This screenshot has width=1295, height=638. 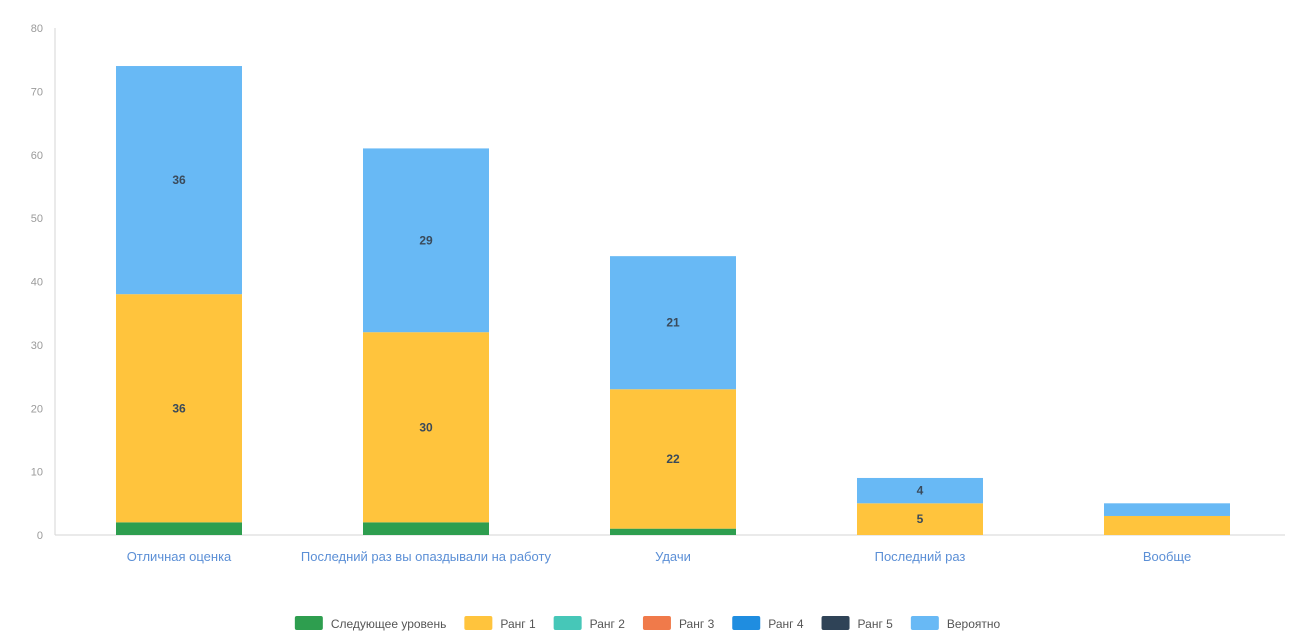 I want to click on y-tick-label: 70, so click(x=37, y=92).